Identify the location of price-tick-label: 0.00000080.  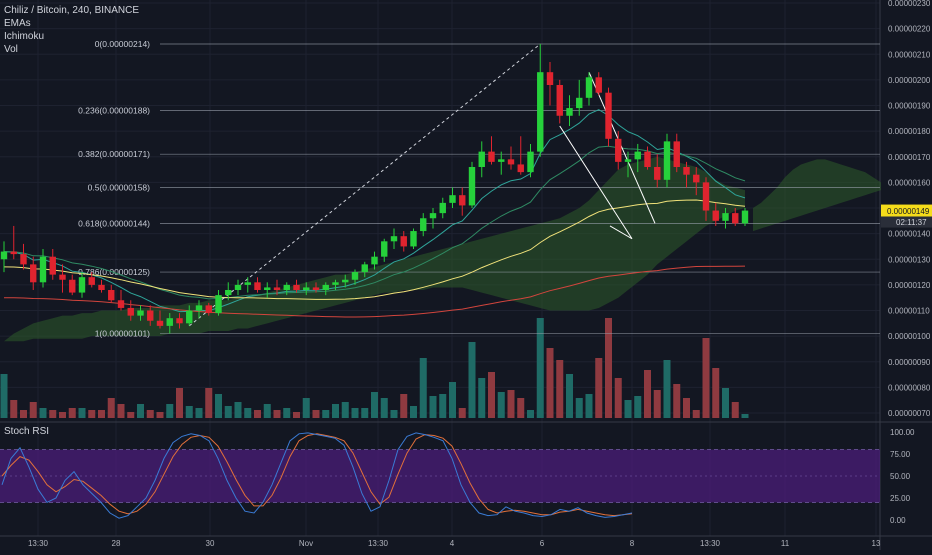
(909, 387).